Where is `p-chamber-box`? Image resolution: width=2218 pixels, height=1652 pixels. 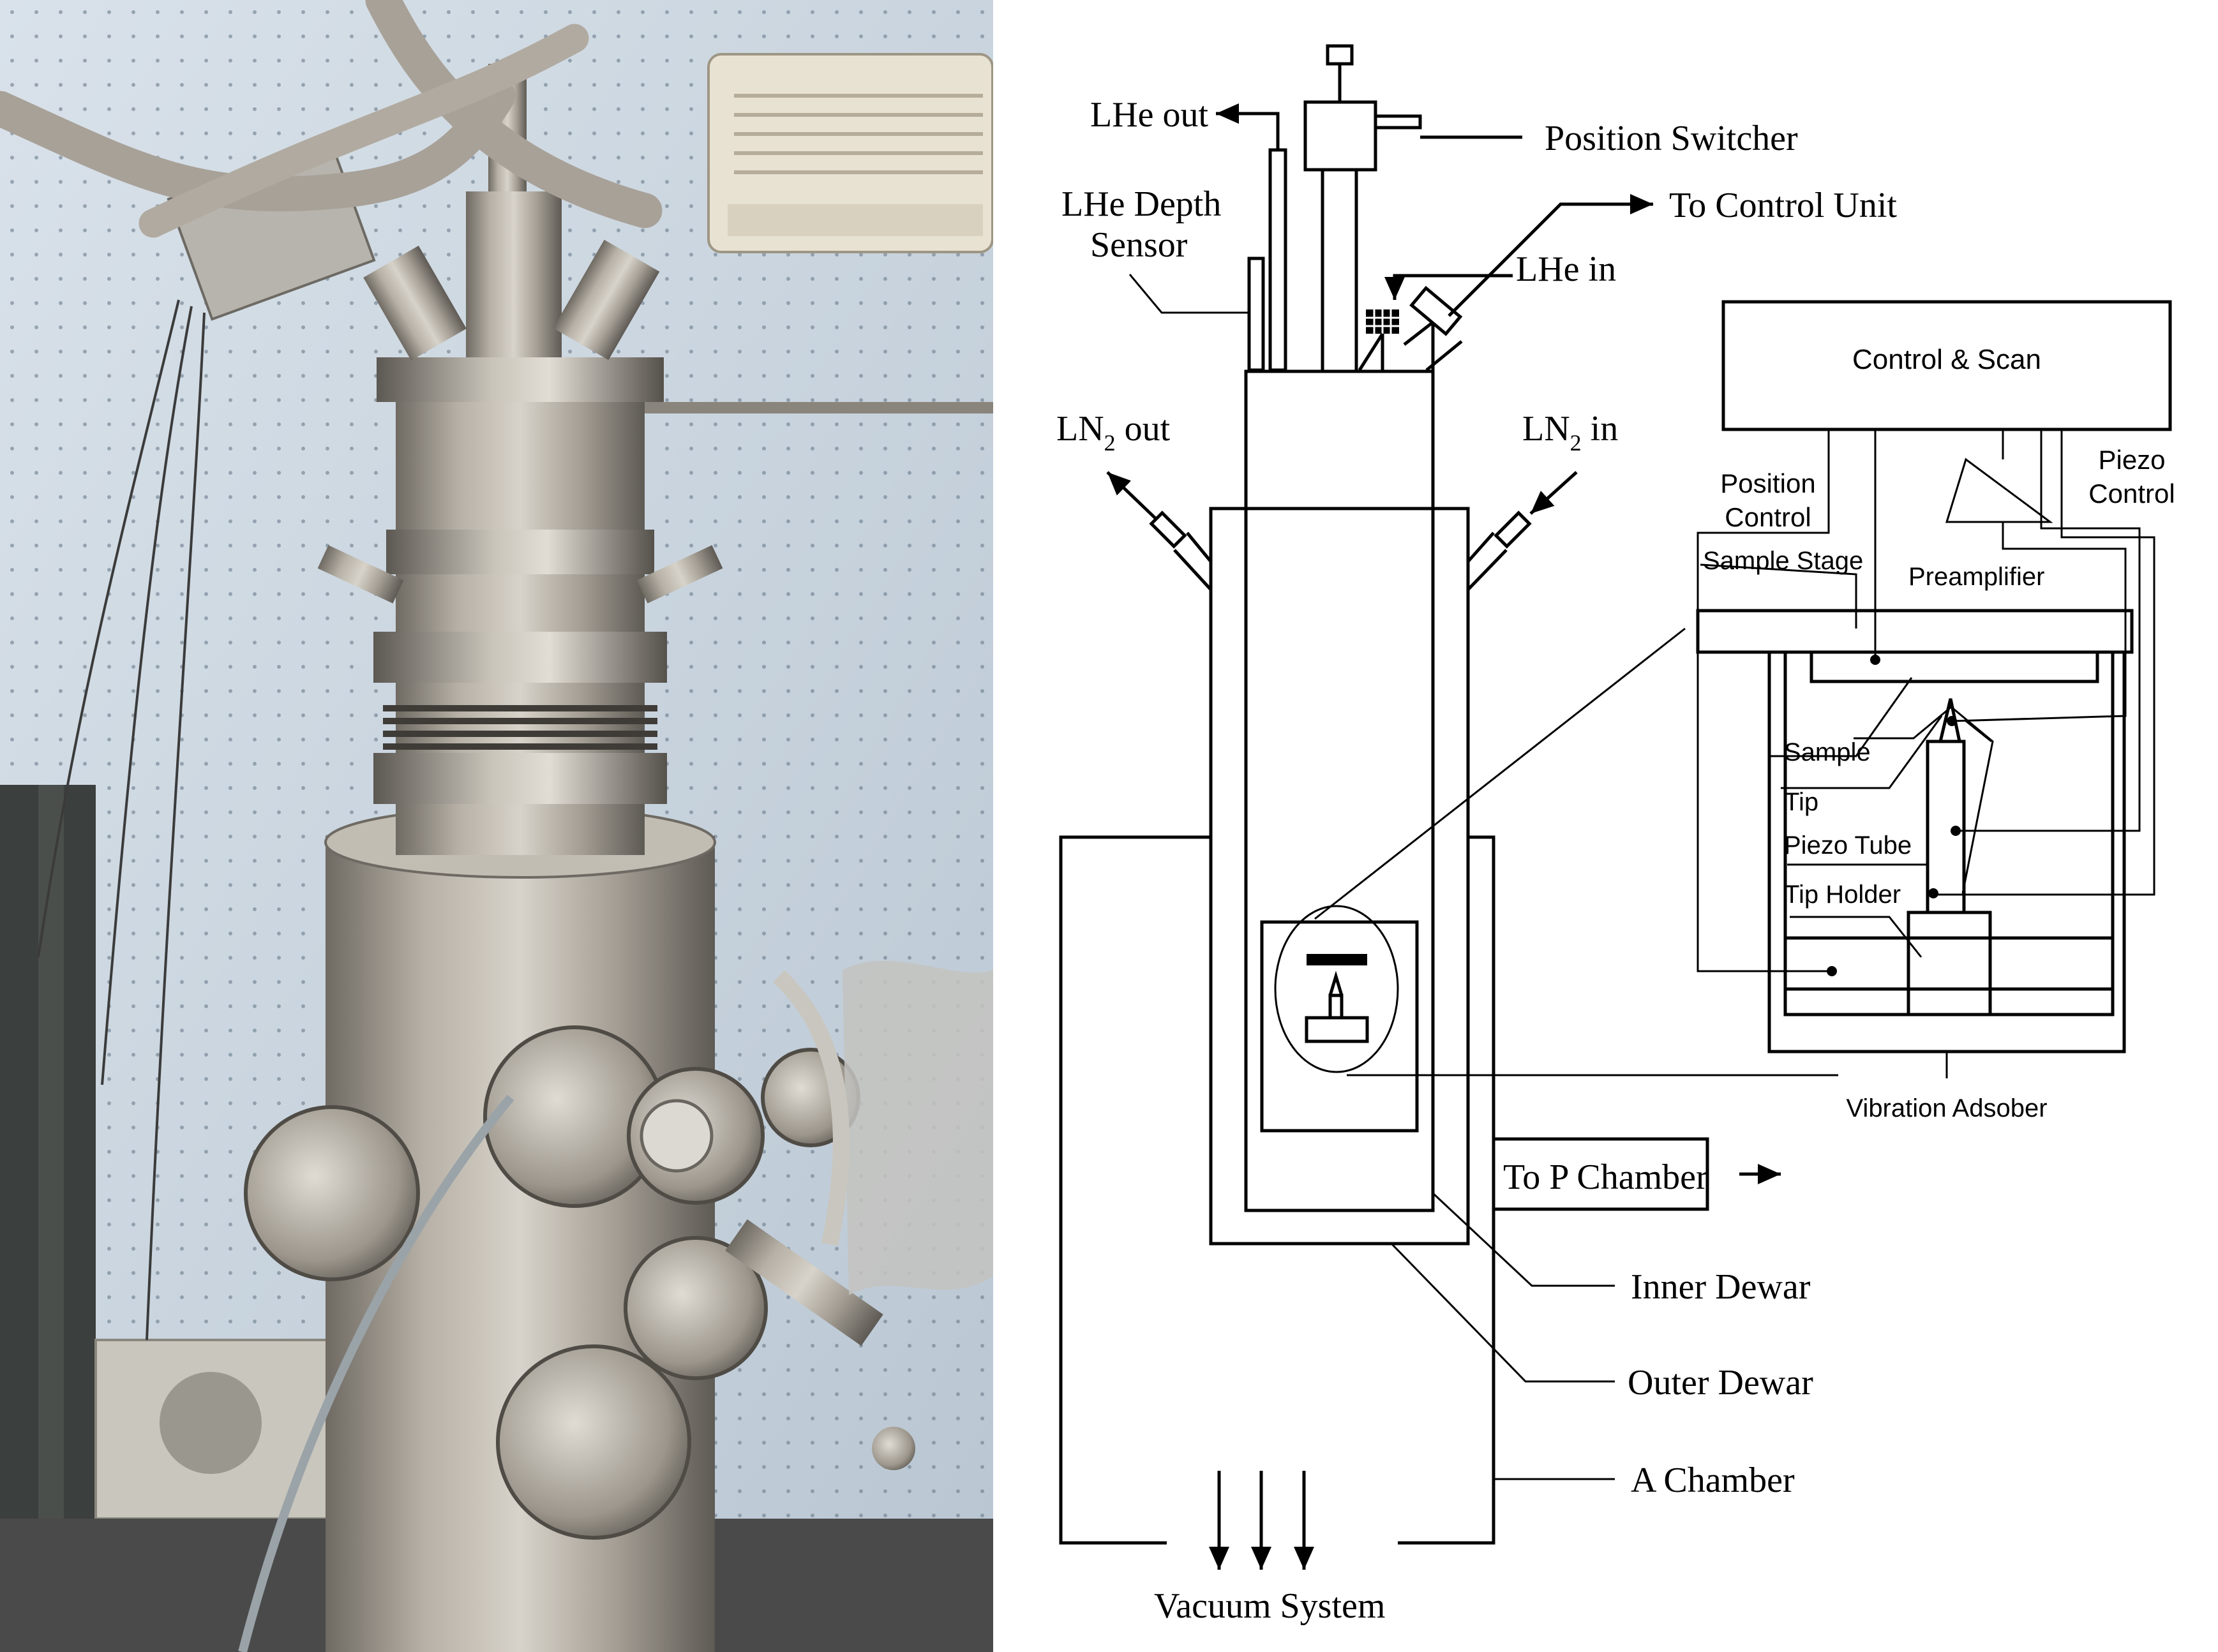 p-chamber-box is located at coordinates (1600, 1174).